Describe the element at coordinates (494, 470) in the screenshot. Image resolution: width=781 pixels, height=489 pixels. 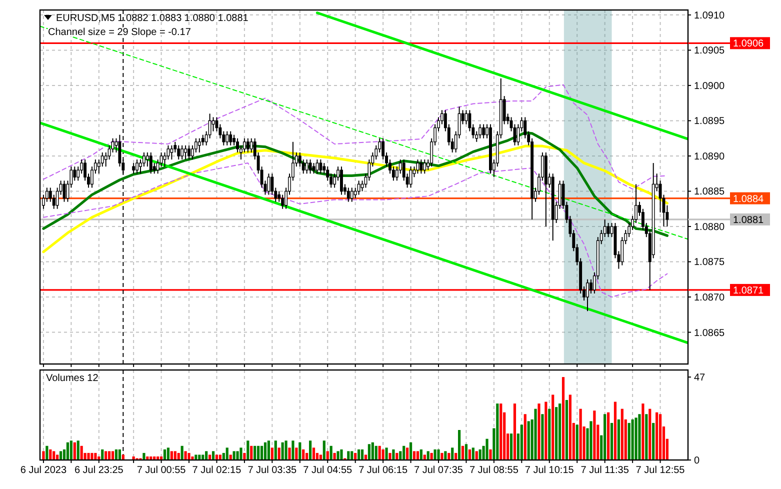
I see `x-tick-label: 7 Jul 08:55` at that location.